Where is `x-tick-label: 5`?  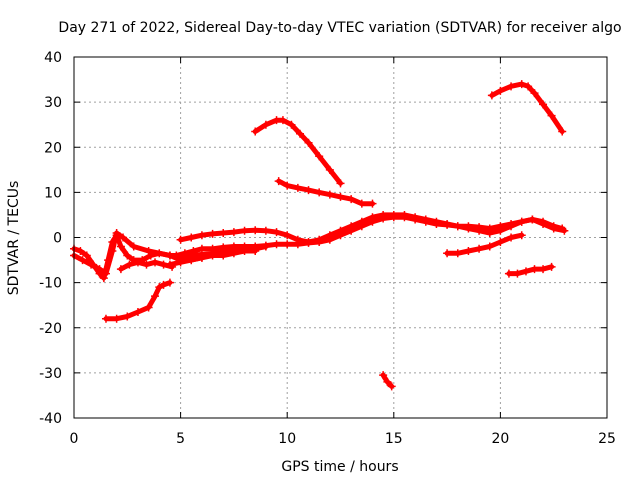
x-tick-label: 5 is located at coordinates (180, 439).